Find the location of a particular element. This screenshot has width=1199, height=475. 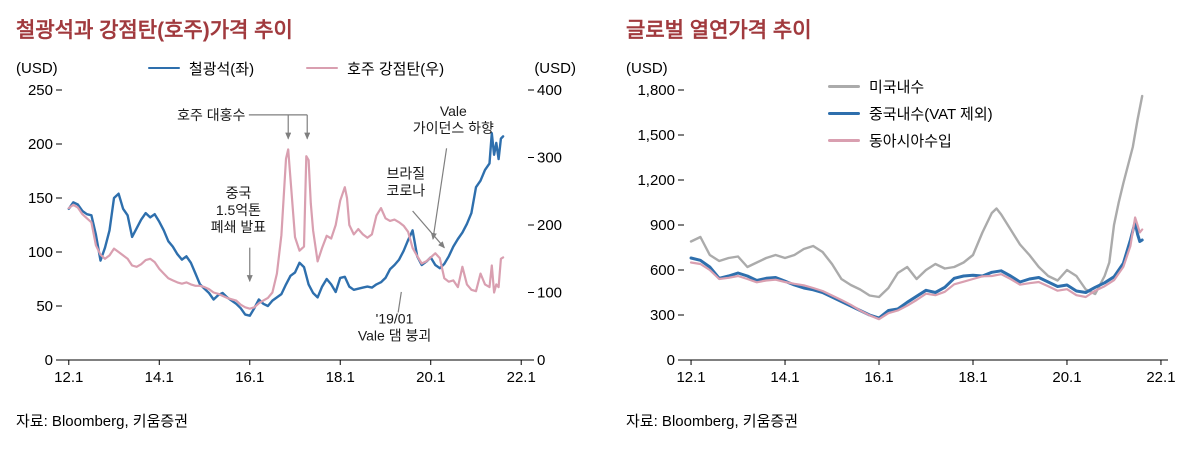

legend-item-iron-ore: 철광석(좌) is located at coordinates (201, 68).